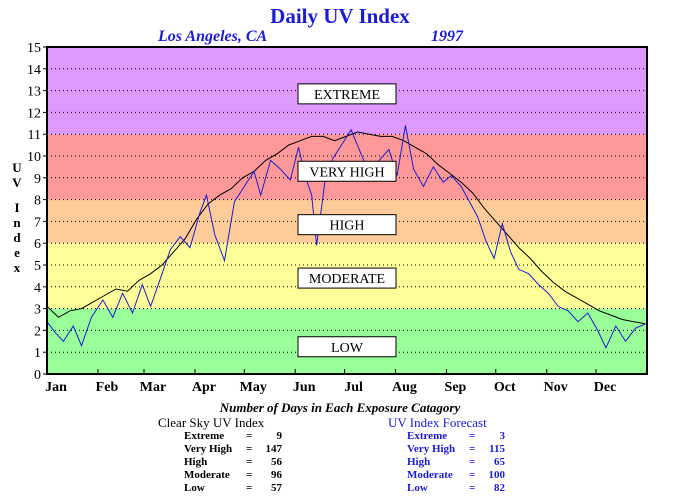  What do you see at coordinates (431, 449) in the screenshot?
I see `forecast-label: Very High` at bounding box center [431, 449].